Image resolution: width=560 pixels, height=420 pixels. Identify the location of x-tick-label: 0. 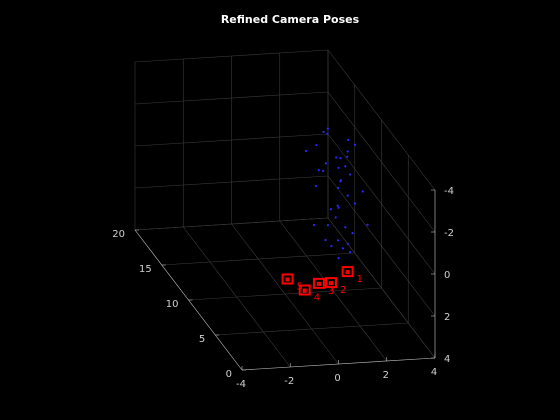
(337, 378).